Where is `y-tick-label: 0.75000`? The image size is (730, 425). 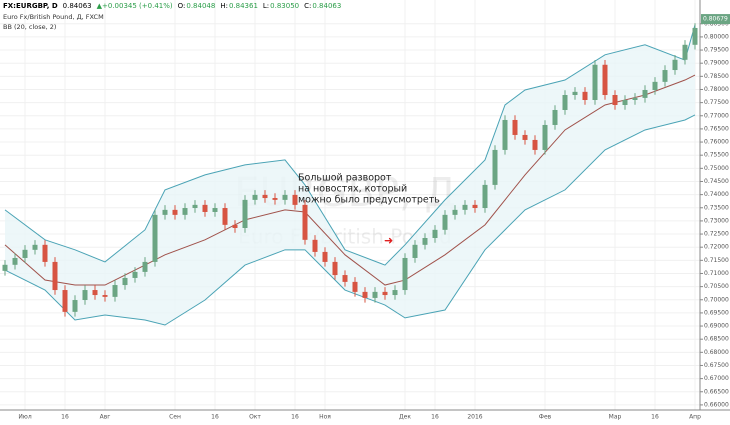 y-tick-label: 0.75000 is located at coordinates (716, 168).